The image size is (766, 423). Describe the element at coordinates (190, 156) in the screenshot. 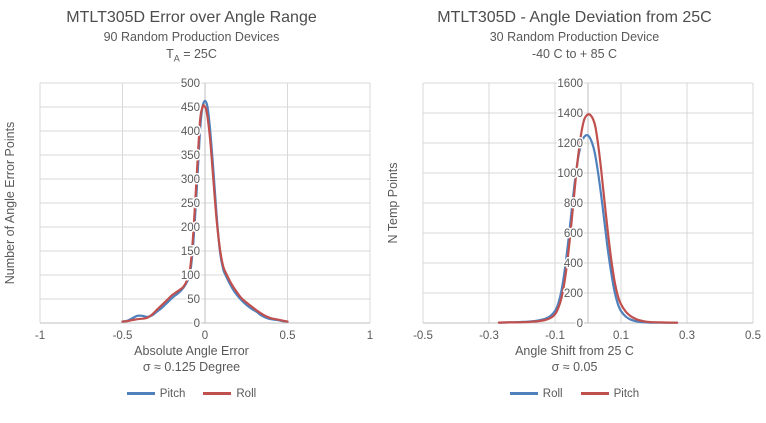

I see `y-tick-label: 350` at that location.